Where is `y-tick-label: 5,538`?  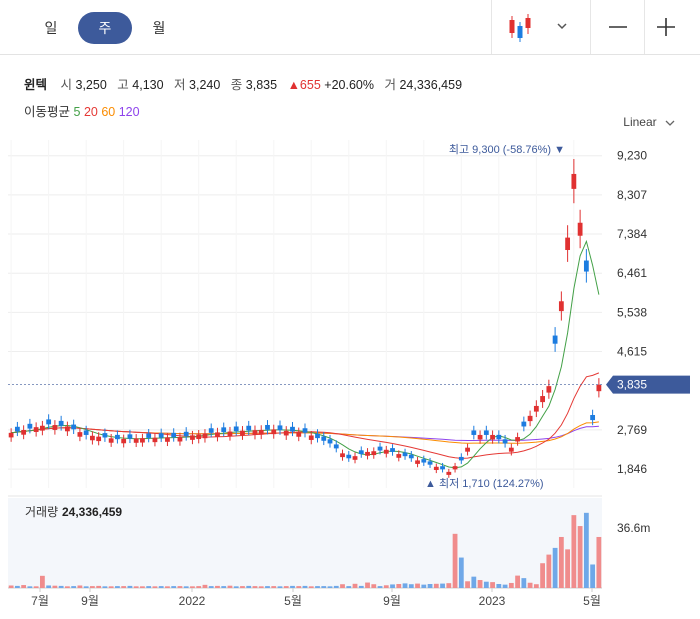
y-tick-label: 5,538 is located at coordinates (632, 312).